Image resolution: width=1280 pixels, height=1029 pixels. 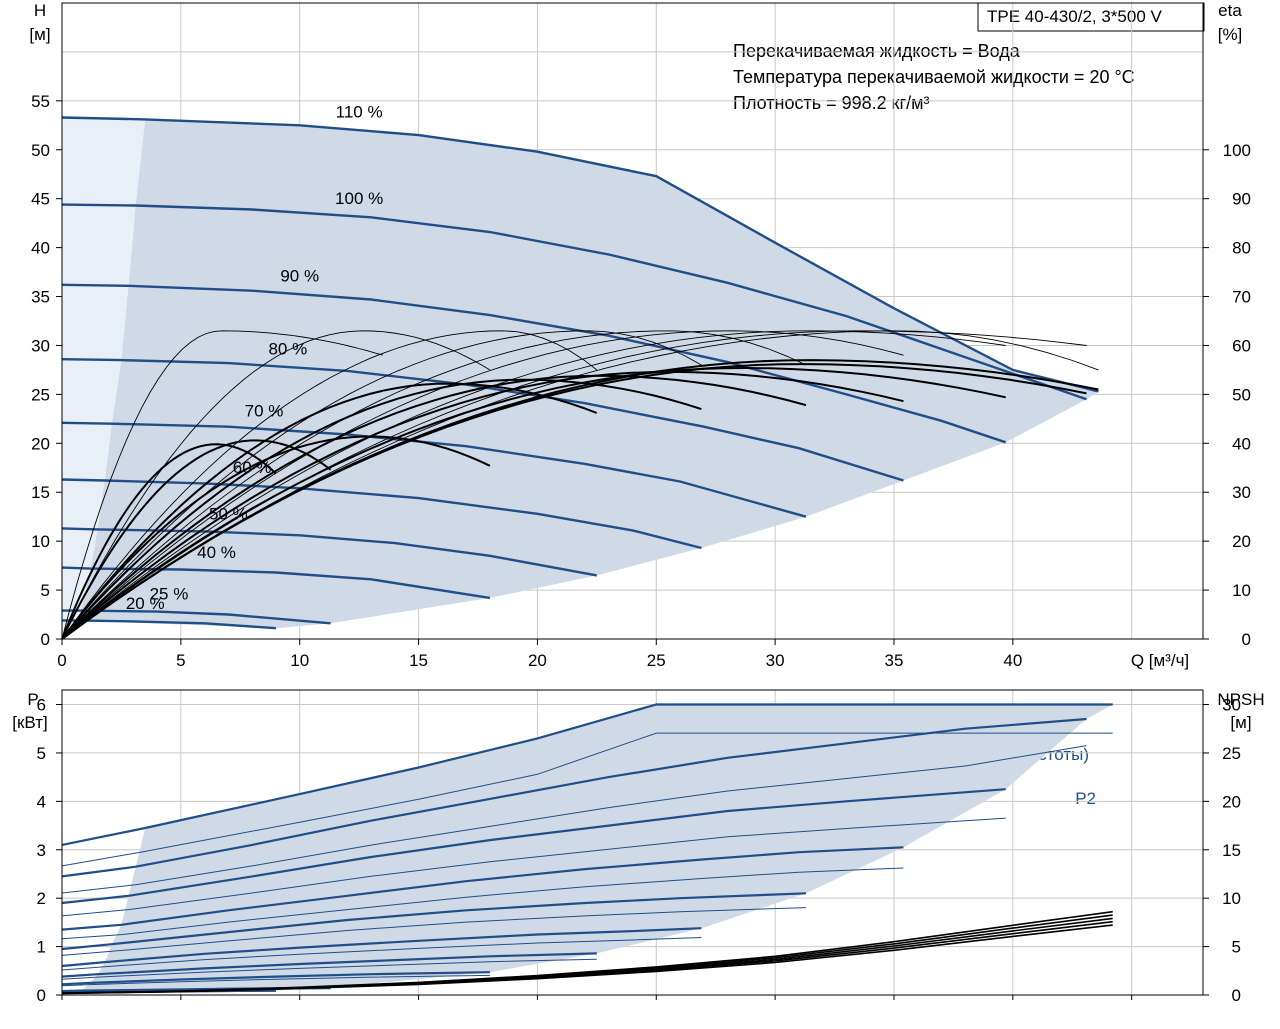 I want to click on y-left-tick-label: 20, so click(x=40, y=443).